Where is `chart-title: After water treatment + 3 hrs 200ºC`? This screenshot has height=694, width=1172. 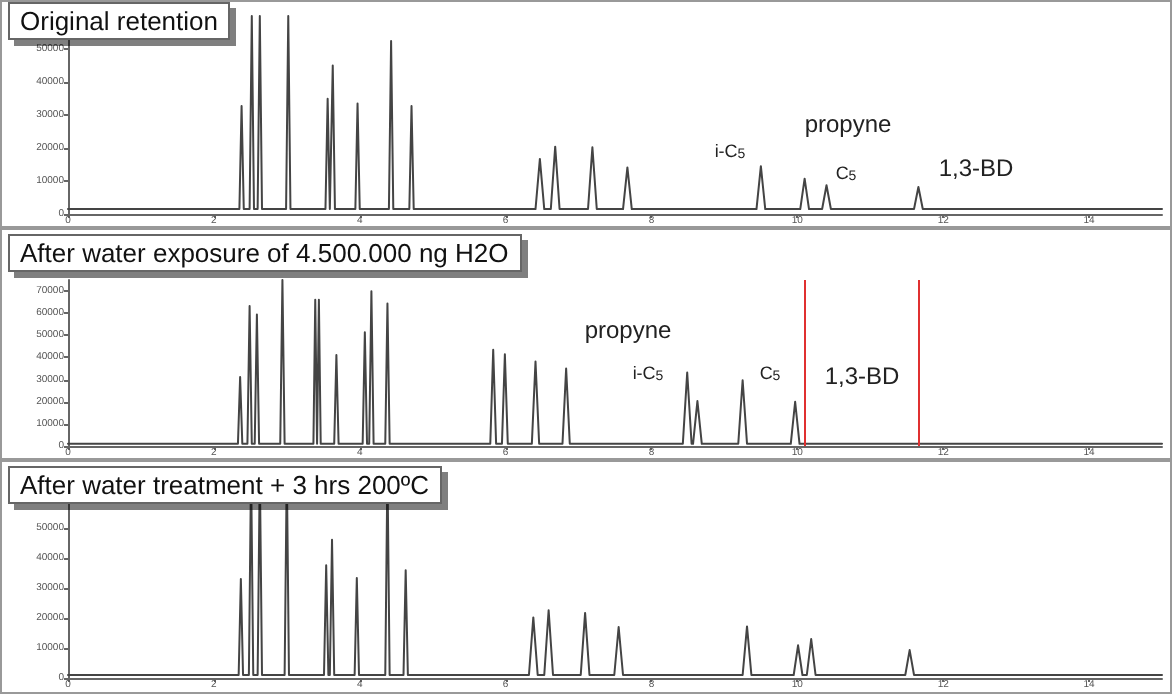 chart-title: After water treatment + 3 hrs 200ºC is located at coordinates (225, 485).